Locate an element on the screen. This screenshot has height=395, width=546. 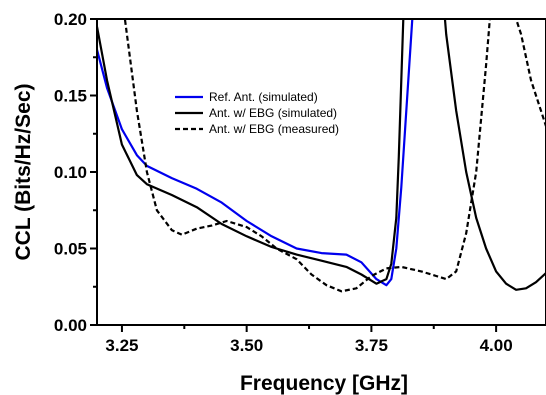
legend-label-0: Ref. Ant. (simulated) is located at coordinates (263, 97).